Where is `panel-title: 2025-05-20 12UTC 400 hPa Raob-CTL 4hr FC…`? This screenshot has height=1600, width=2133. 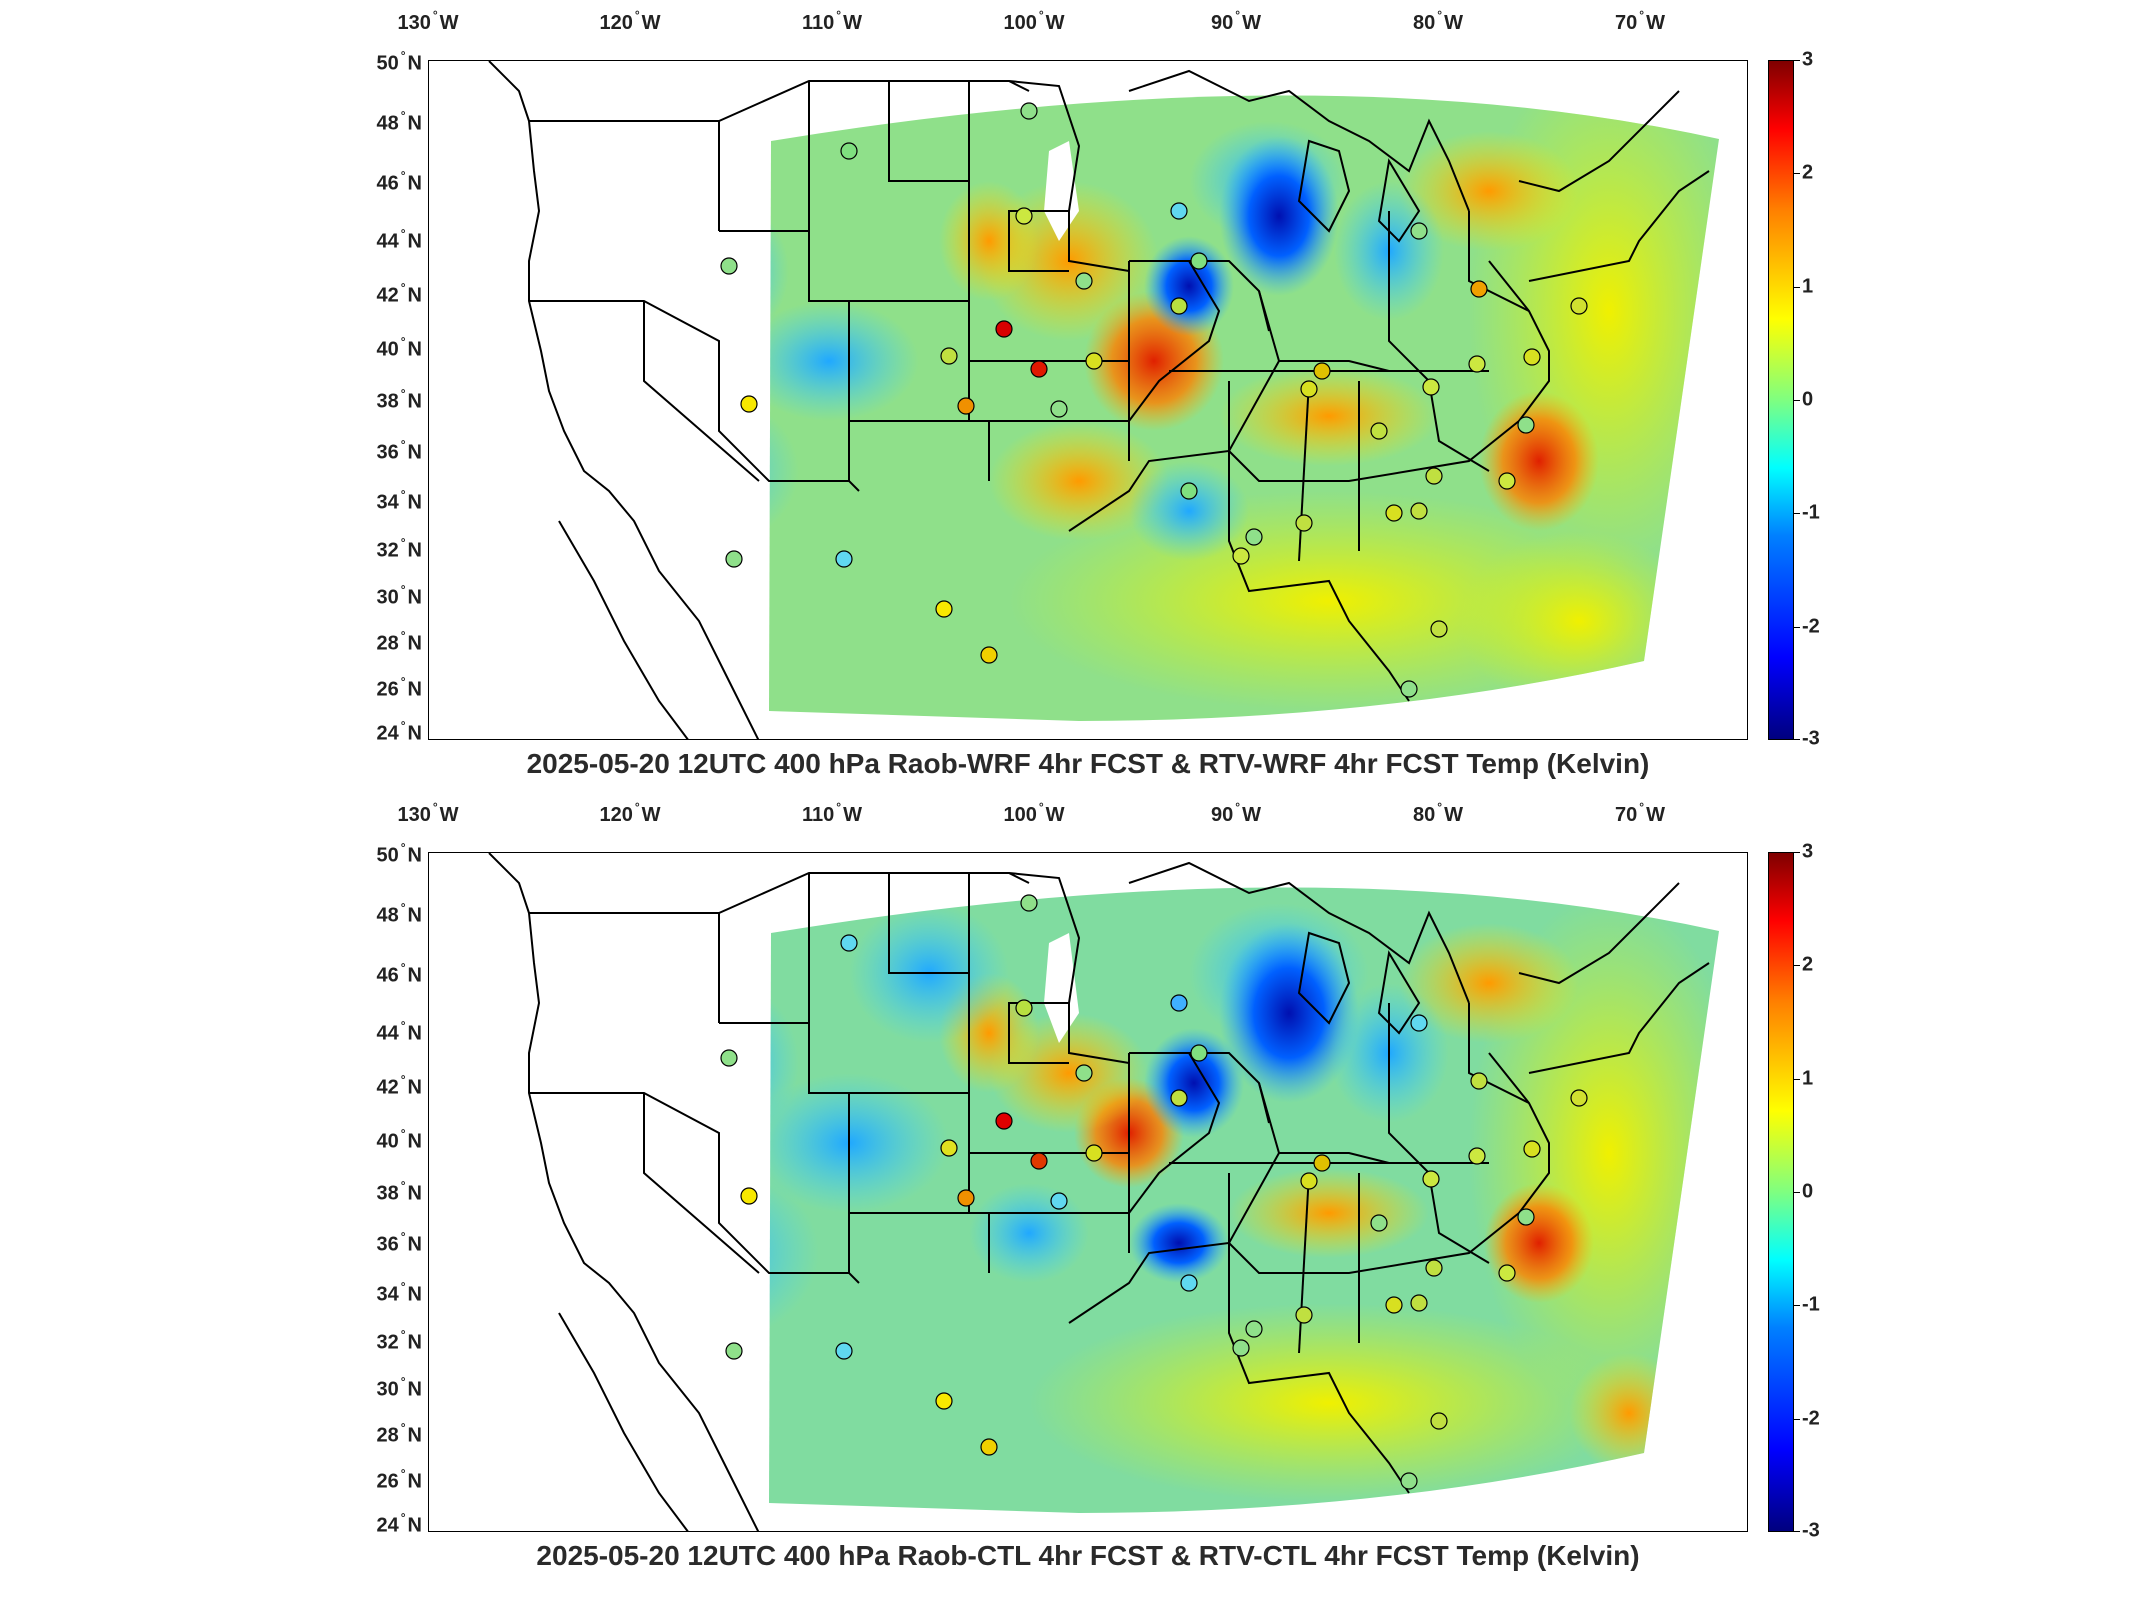
panel-title: 2025-05-20 12UTC 400 hPa Raob-CTL 4hr FC… is located at coordinates (1088, 1555).